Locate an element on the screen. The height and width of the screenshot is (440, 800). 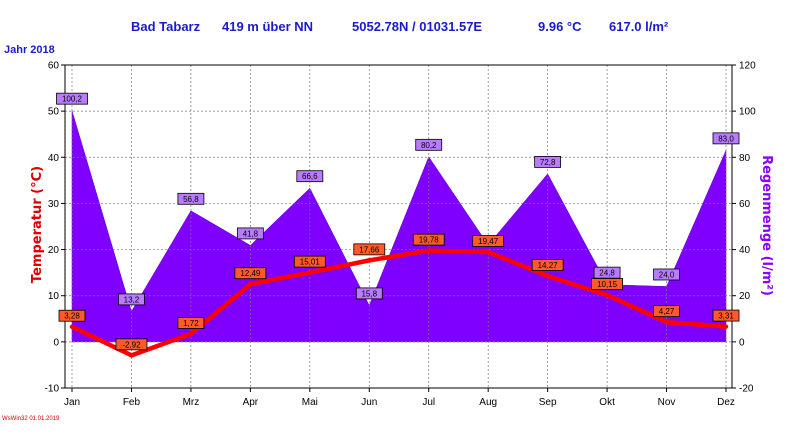
temperature-value-label: 15,01 is located at coordinates (309, 261).